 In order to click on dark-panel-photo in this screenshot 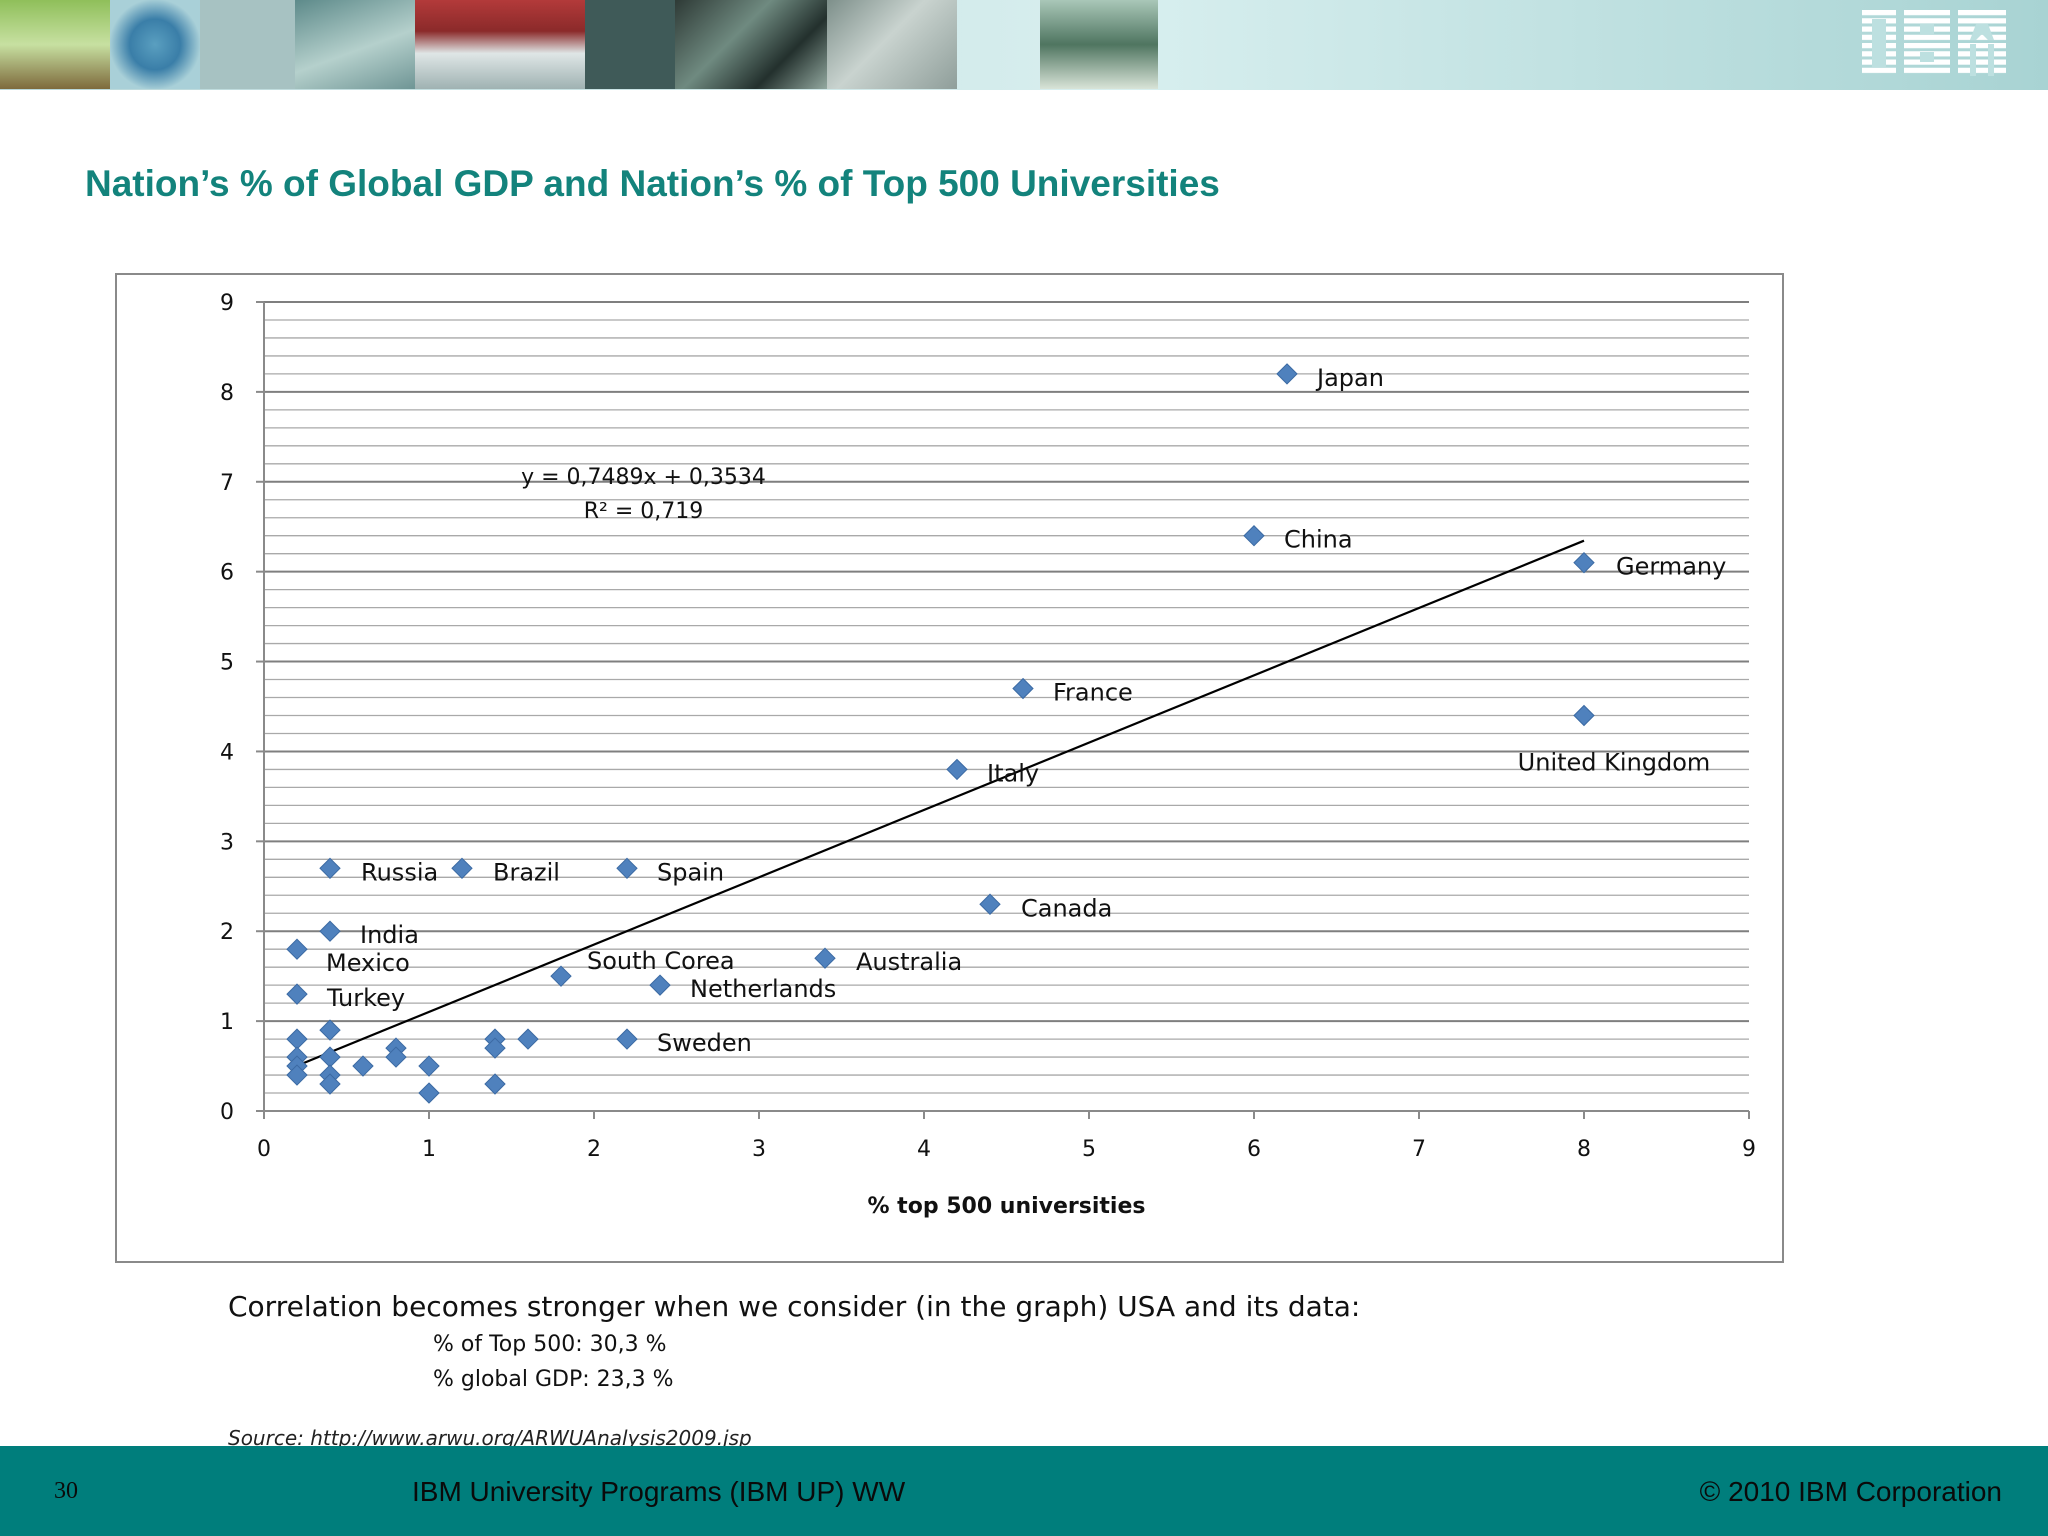, I will do `click(630, 44)`.